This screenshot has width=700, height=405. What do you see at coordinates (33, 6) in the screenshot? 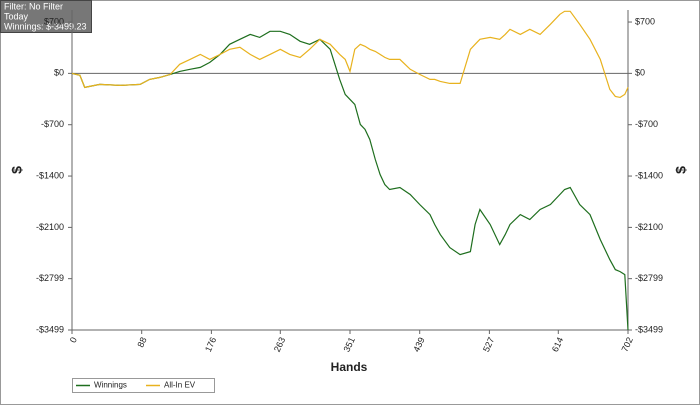
I see `annotation: Filter: No Filter` at bounding box center [33, 6].